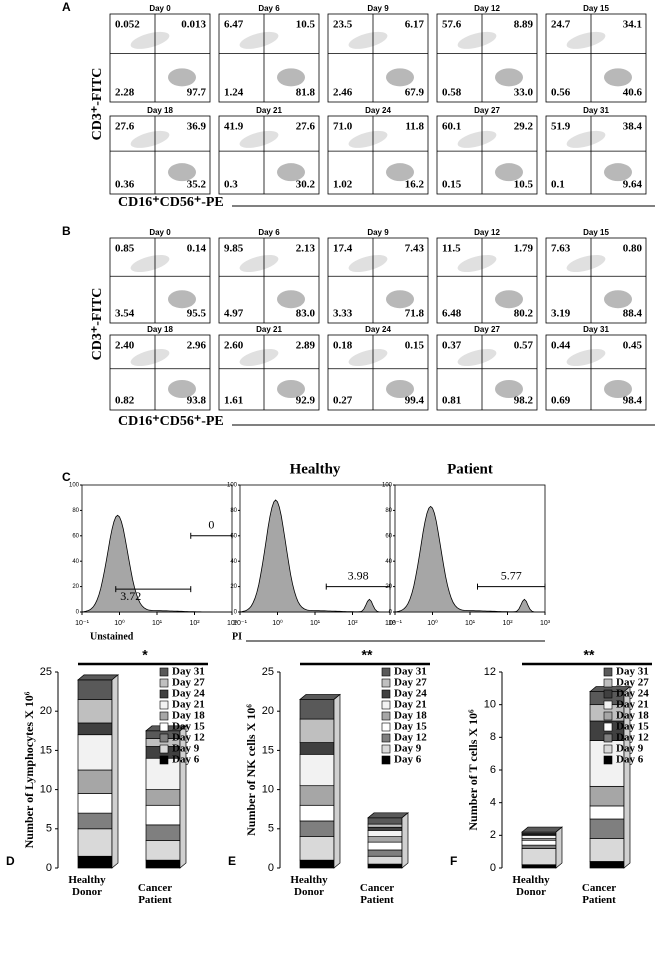 The width and height of the screenshot is (661, 956). What do you see at coordinates (452, 93) in the screenshot?
I see `quadrant-value: 0.58` at bounding box center [452, 93].